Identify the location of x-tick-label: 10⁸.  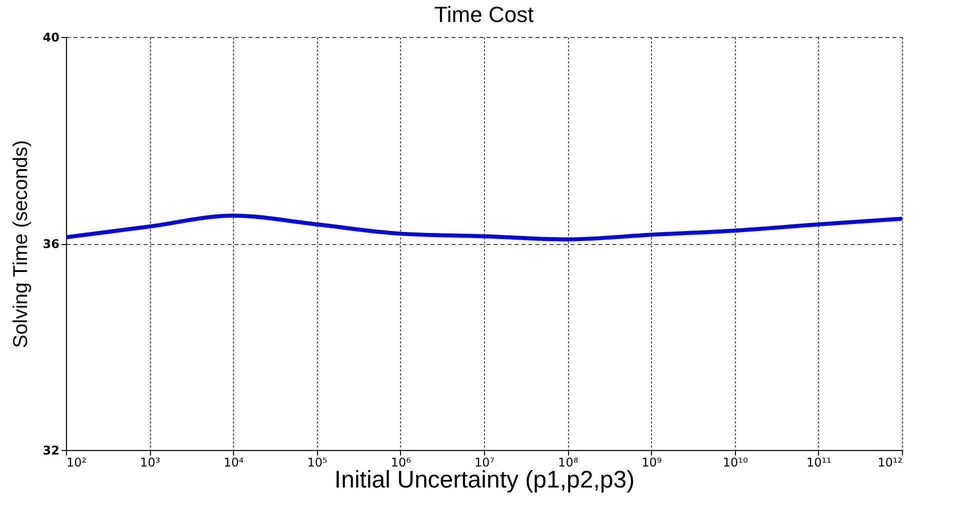
(568, 463).